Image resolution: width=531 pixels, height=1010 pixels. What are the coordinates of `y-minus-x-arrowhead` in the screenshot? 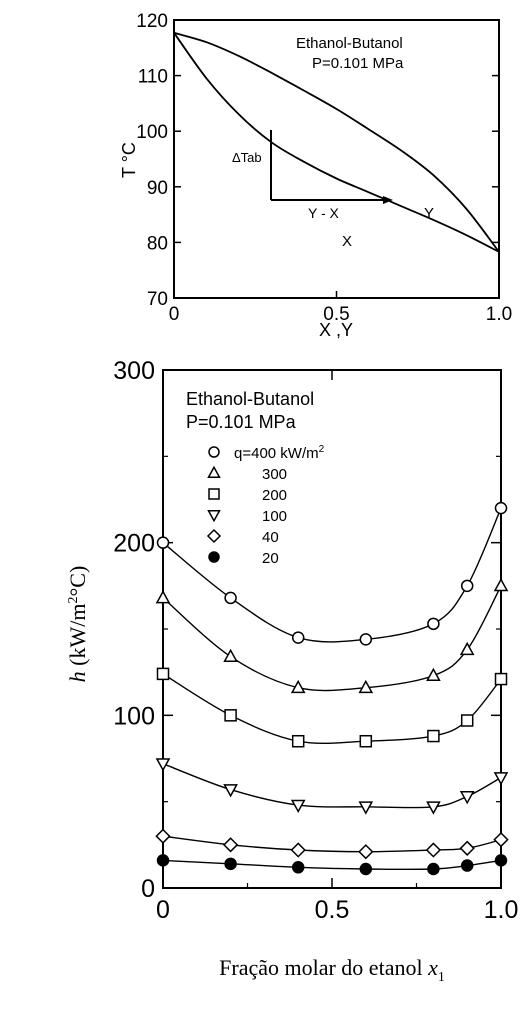 It's located at (388, 200).